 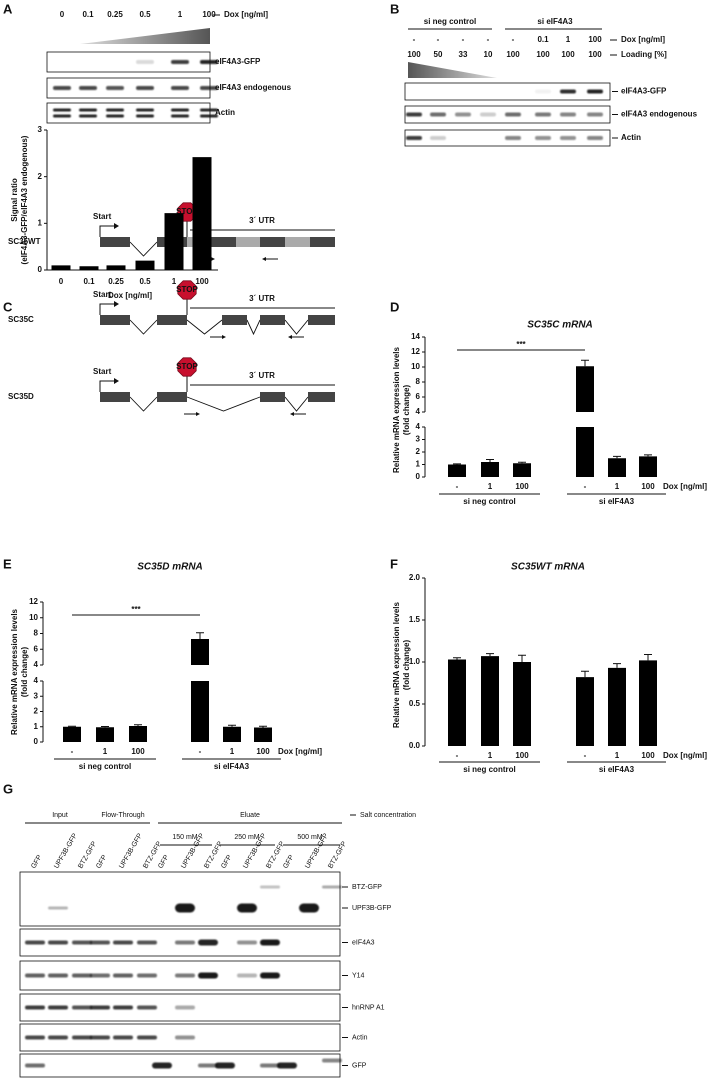 What do you see at coordinates (145, 36) in the screenshot?
I see `dose-wedge` at bounding box center [145, 36].